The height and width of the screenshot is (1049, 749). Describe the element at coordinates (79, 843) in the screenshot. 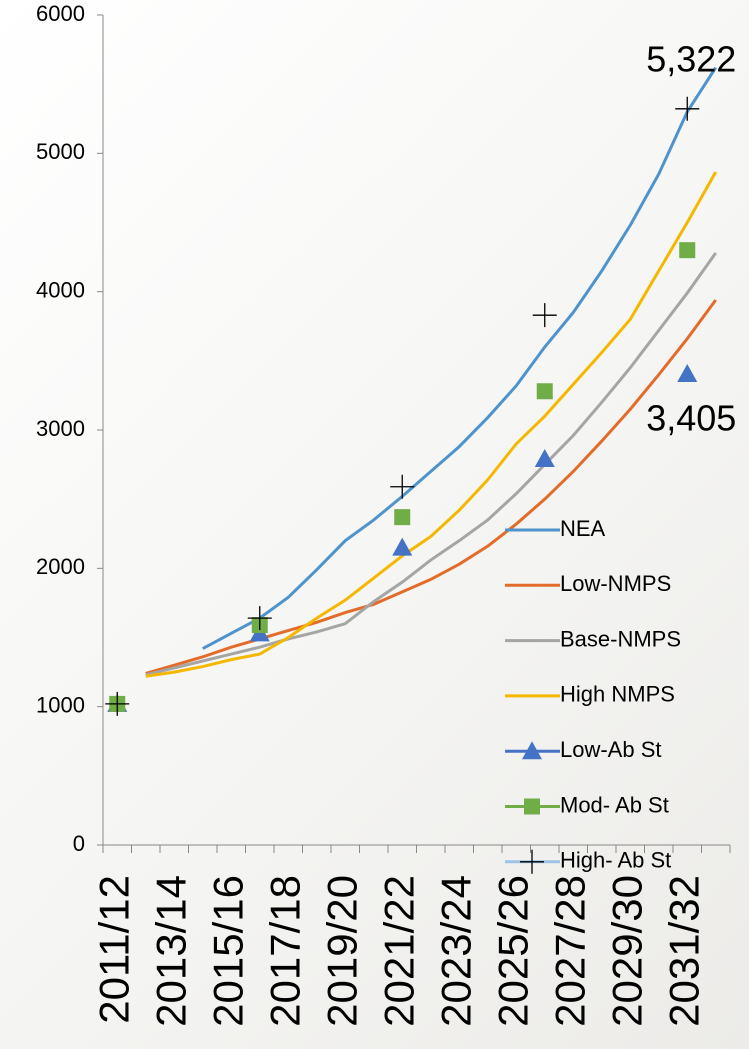

I see `y-tick-label: 0` at that location.